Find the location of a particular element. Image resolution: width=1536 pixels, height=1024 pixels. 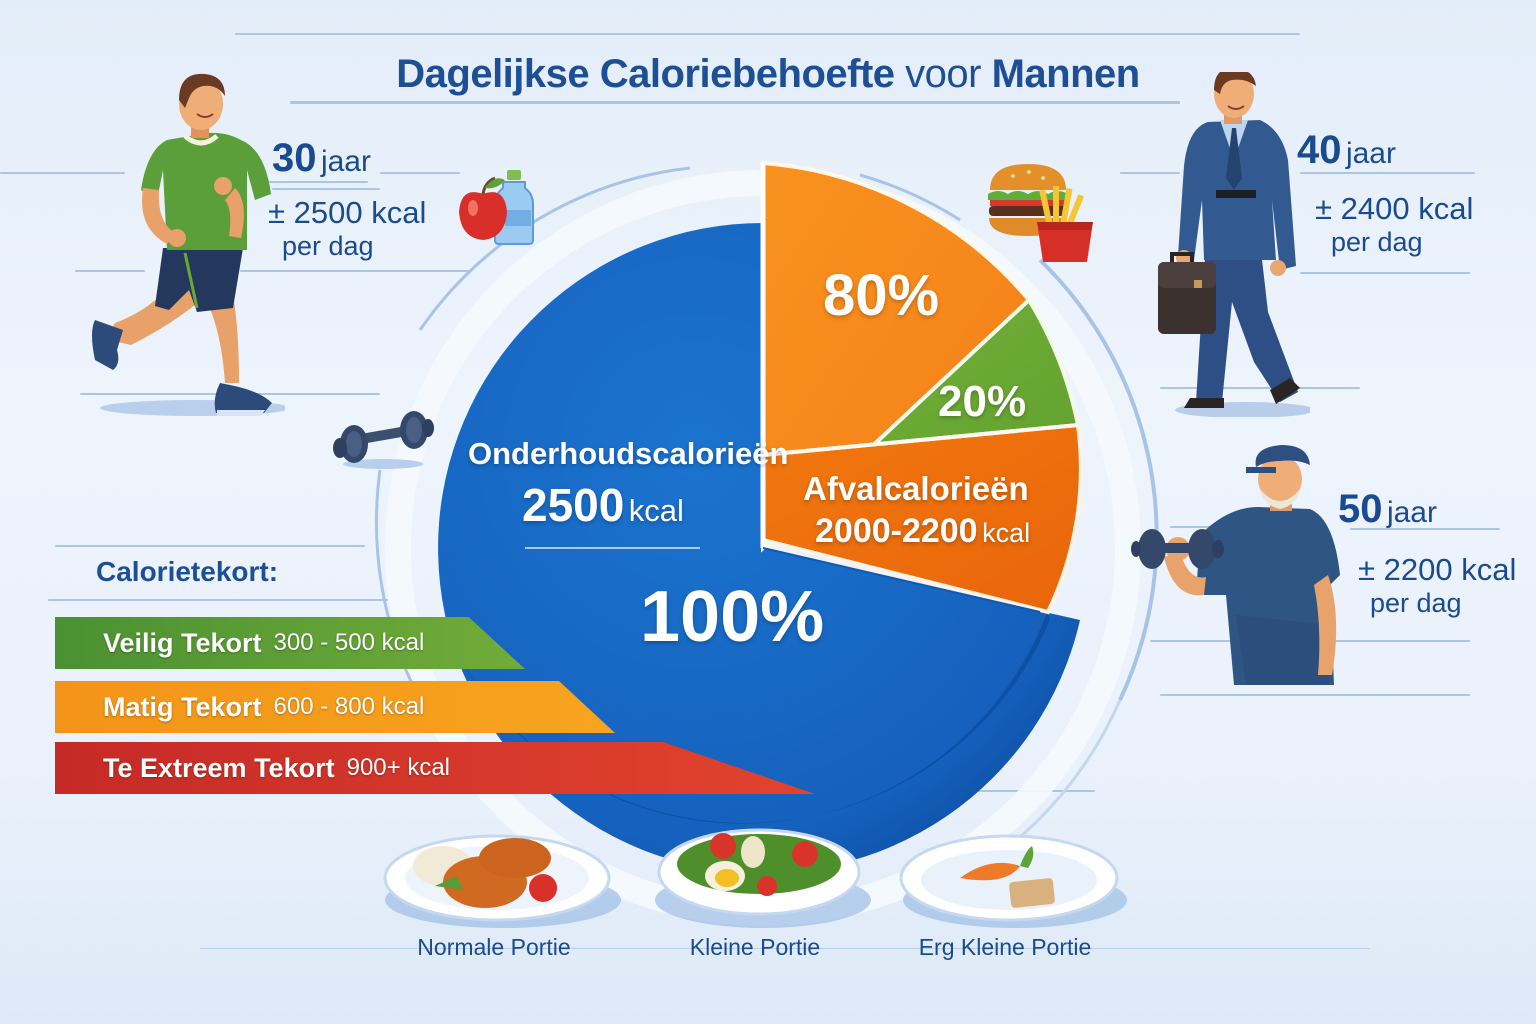

slice-maintenance-pct: 100% is located at coordinates (732, 617).